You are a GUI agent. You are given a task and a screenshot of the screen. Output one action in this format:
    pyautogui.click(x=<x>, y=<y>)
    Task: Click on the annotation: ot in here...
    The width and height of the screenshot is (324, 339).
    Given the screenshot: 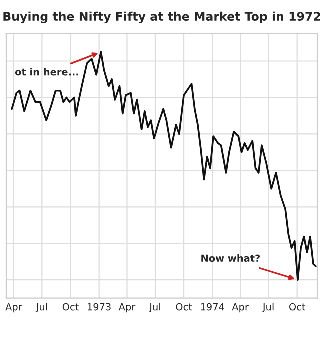 What is the action you would take?
    pyautogui.click(x=46, y=72)
    